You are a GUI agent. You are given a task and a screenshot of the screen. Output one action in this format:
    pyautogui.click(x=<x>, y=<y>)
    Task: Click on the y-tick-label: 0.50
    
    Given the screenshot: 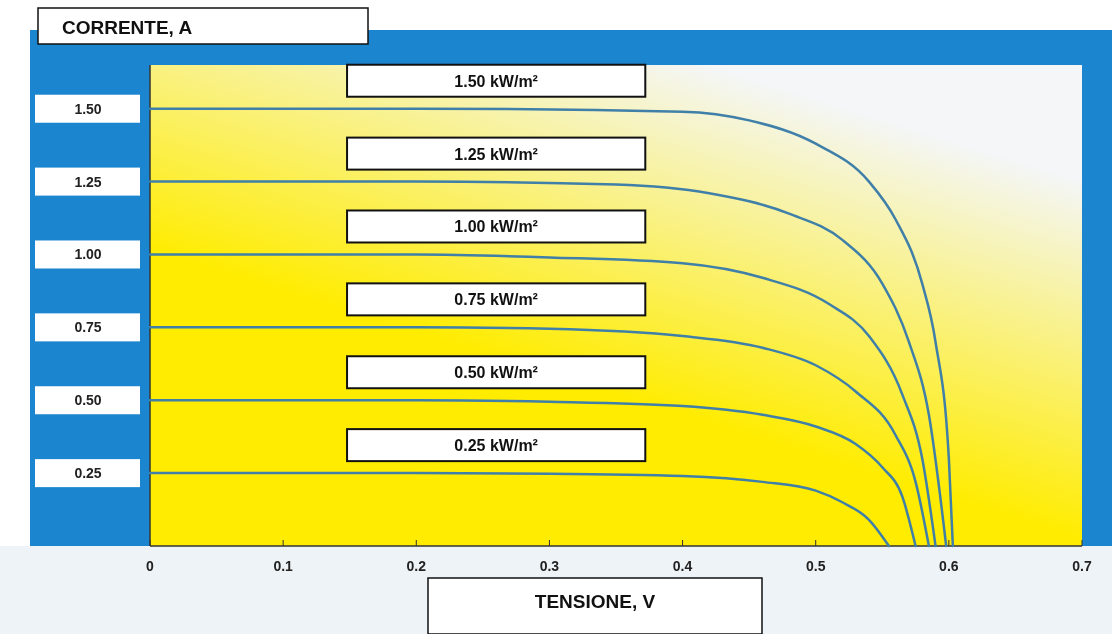 What is the action you would take?
    pyautogui.click(x=88, y=400)
    